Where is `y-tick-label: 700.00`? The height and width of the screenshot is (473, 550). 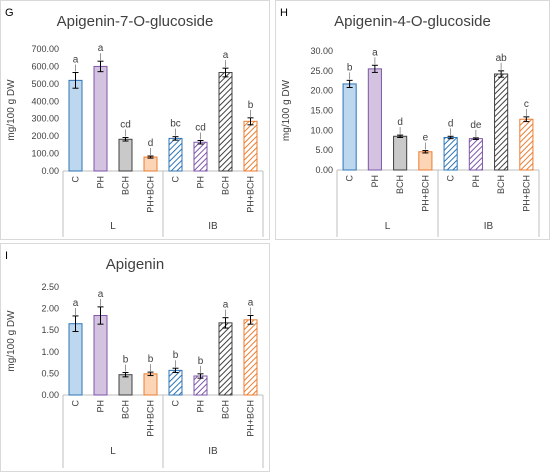 y-tick-label: 700.00 is located at coordinates (45, 49).